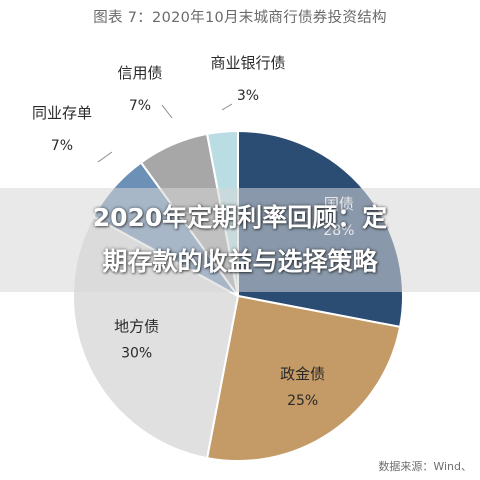 This screenshot has height=480, width=480. What do you see at coordinates (139, 73) in the screenshot?
I see `slice-label-5: 信用债` at bounding box center [139, 73].